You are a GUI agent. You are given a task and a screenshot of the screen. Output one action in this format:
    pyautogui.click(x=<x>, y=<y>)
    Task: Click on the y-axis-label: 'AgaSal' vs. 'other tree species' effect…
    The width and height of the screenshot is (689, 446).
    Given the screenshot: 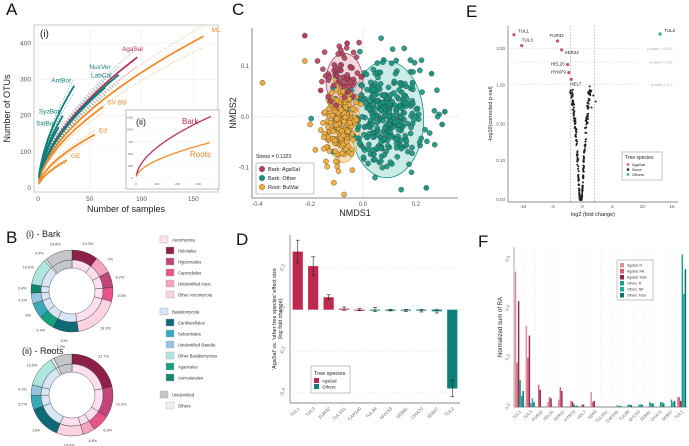 What is the action you would take?
    pyautogui.click(x=275, y=319)
    